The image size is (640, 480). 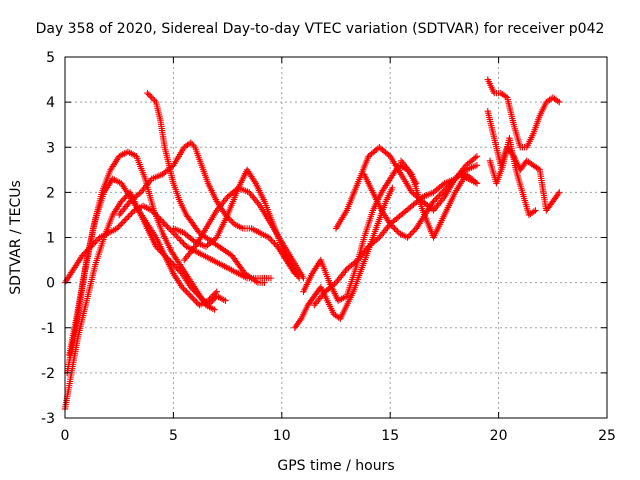 What do you see at coordinates (50, 58) in the screenshot?
I see `y-tick-label: 5` at bounding box center [50, 58].